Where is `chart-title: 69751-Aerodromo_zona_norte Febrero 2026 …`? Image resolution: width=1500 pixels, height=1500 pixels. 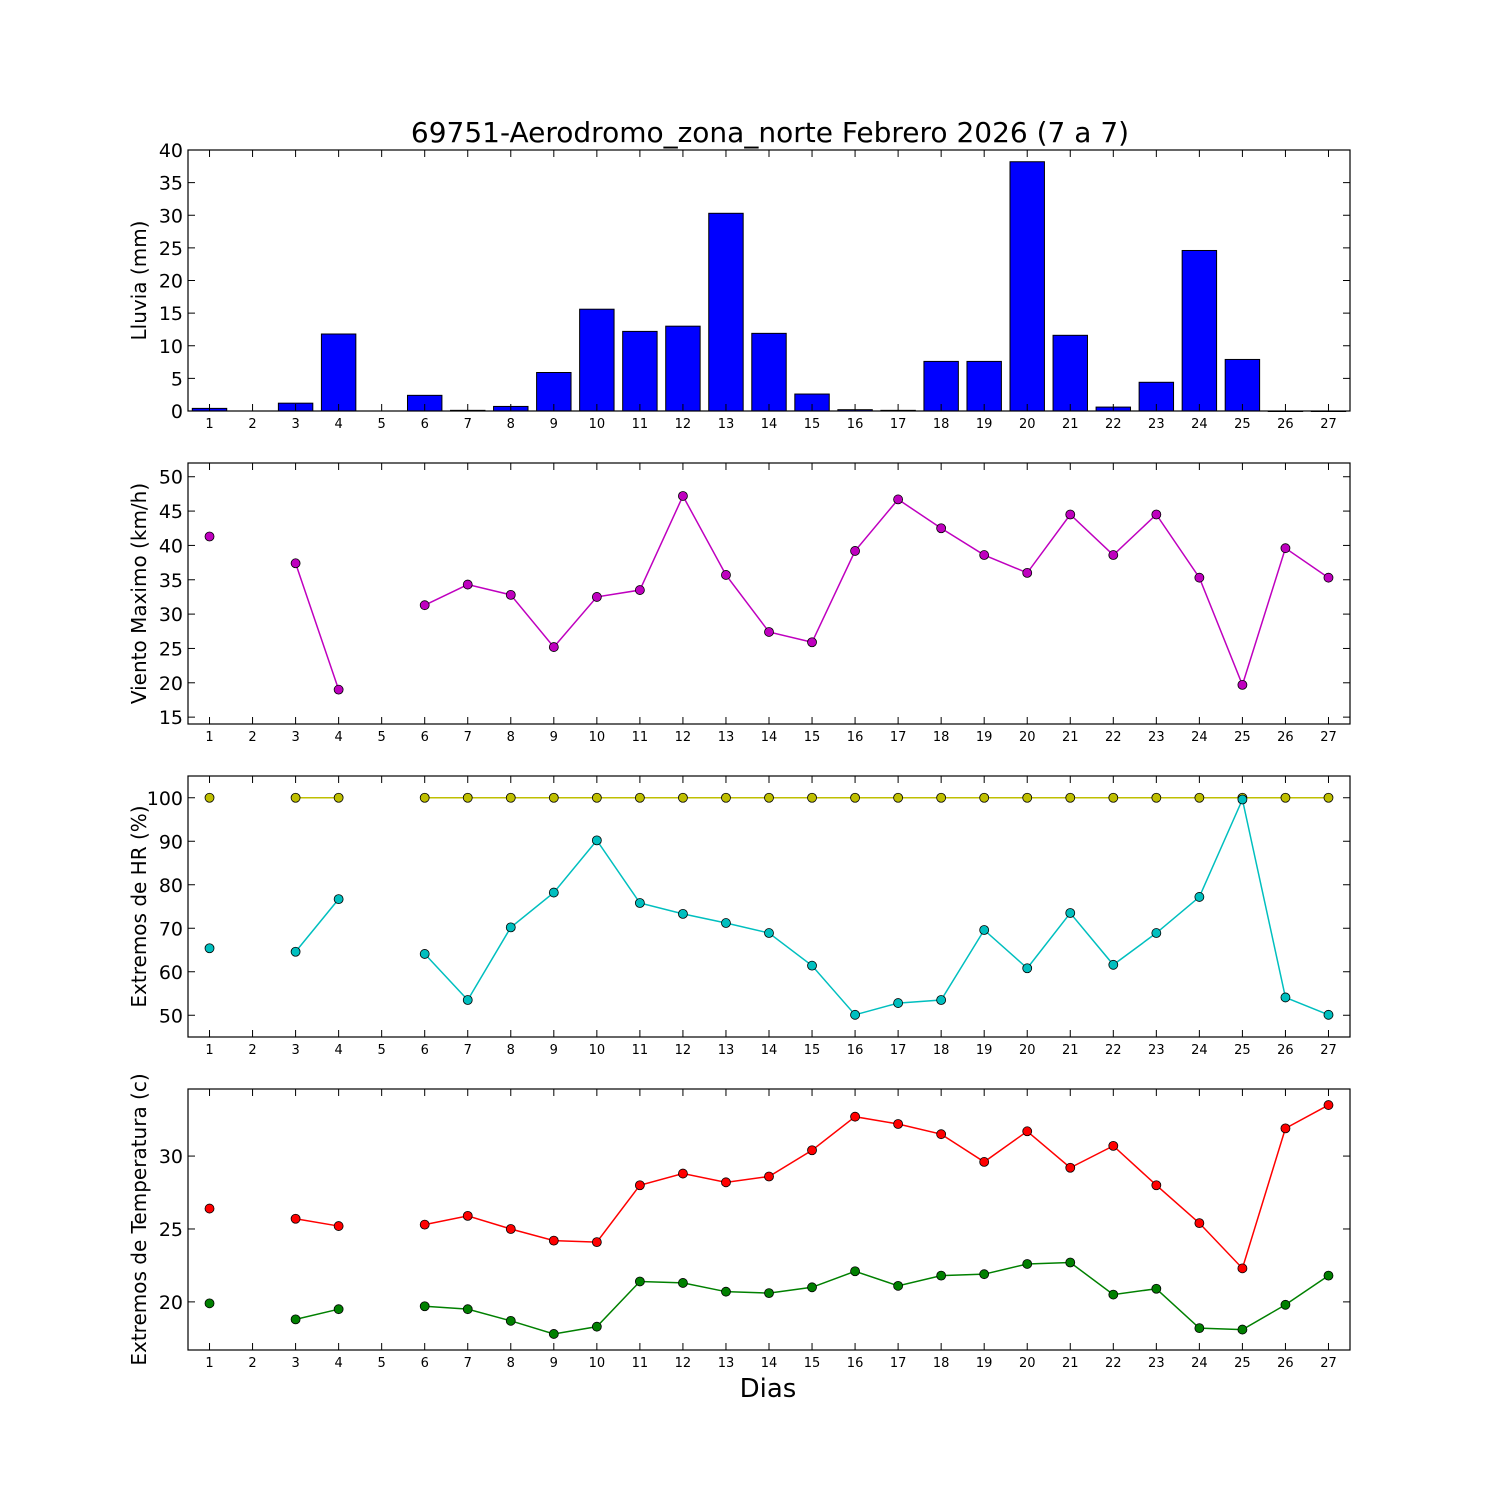 chart-title: 69751-Aerodromo_zona_norte Febrero 2026 … is located at coordinates (770, 132).